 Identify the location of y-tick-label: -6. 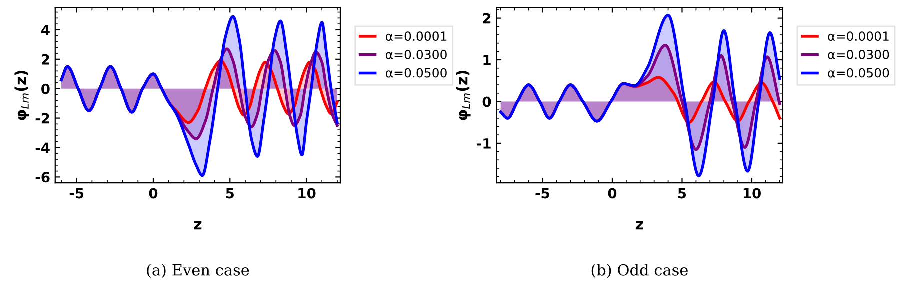
(43, 177).